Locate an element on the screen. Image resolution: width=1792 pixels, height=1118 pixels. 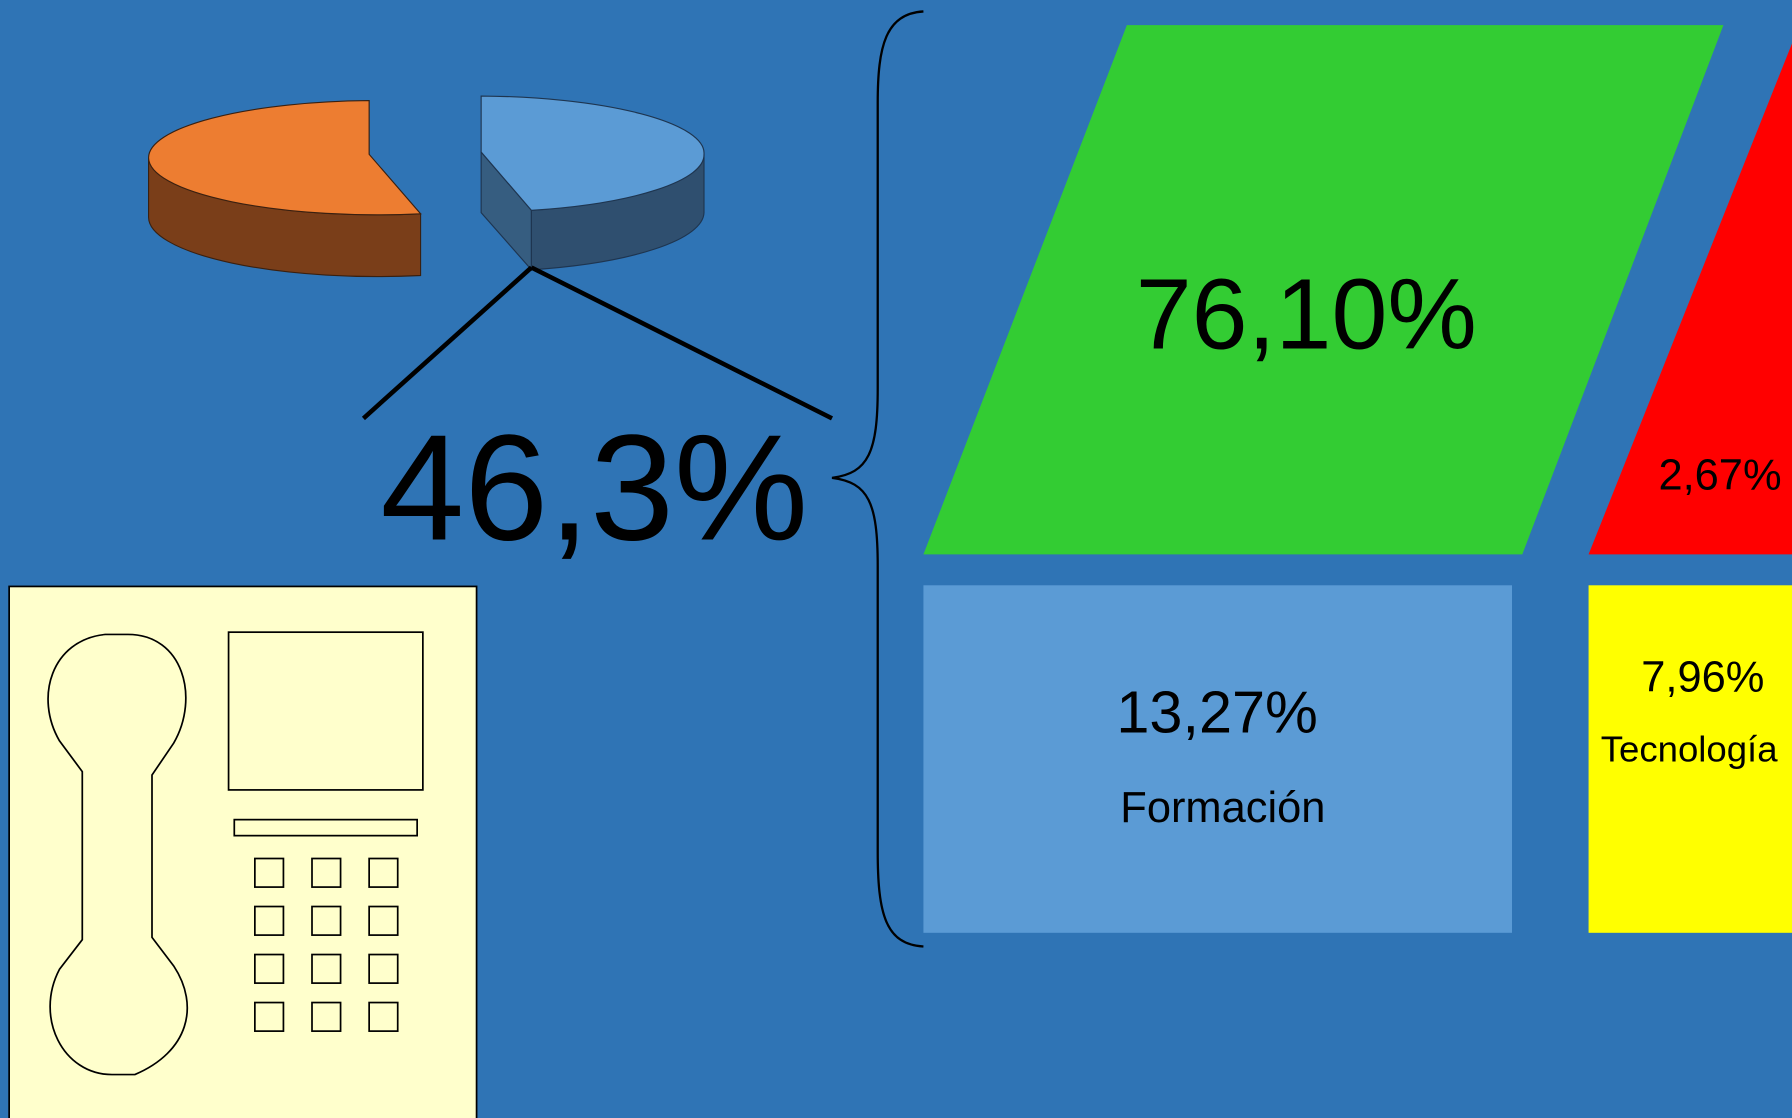
screen is located at coordinates (325, 711).